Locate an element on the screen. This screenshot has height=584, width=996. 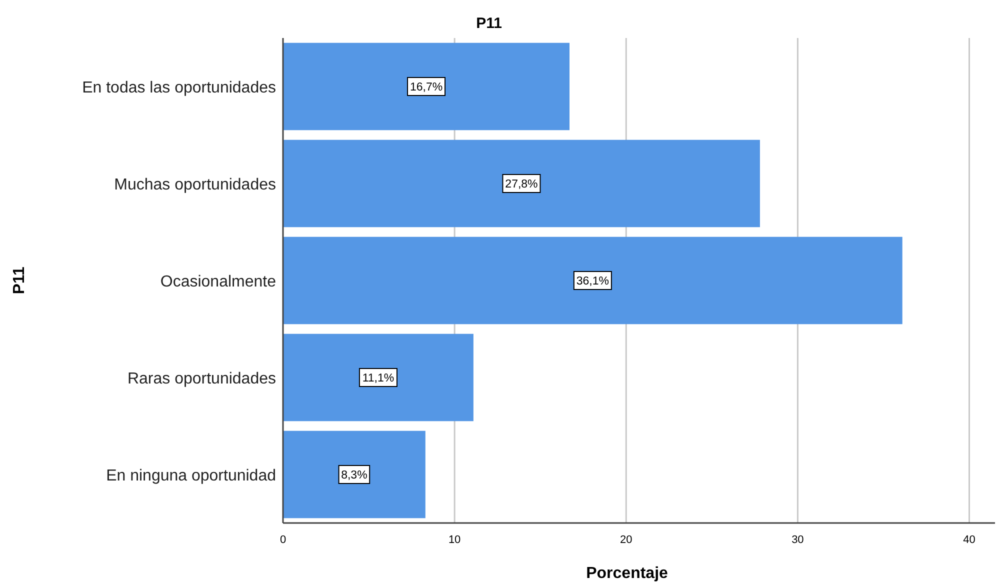
data-label: 8,3% is located at coordinates (354, 476).